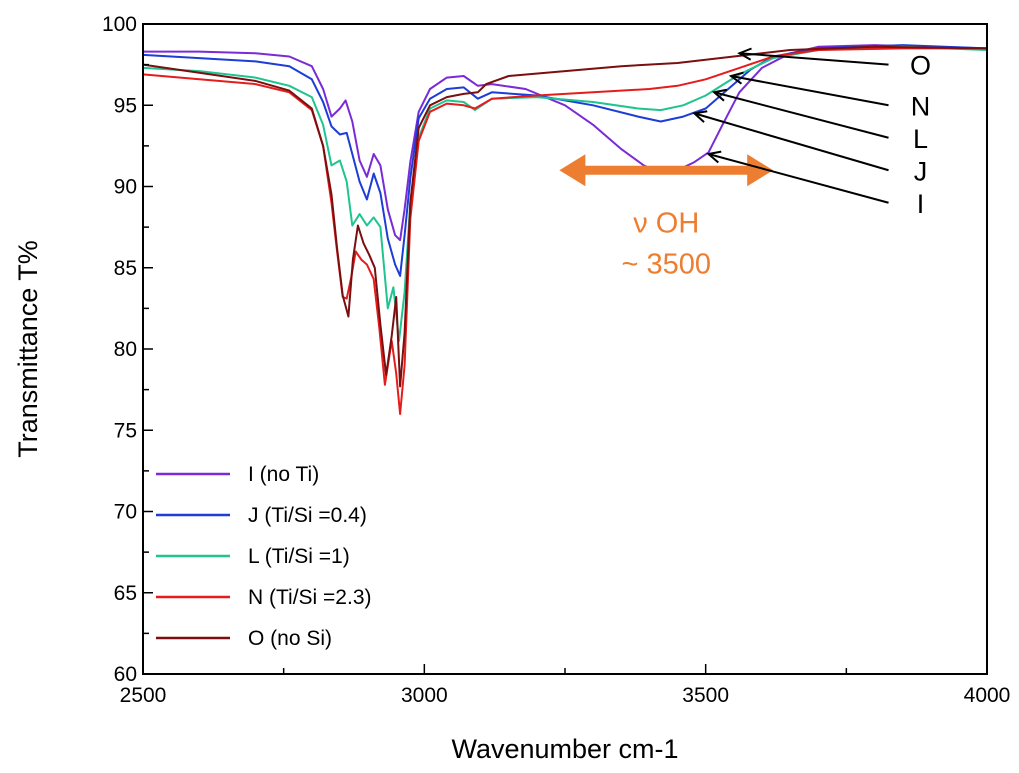 This screenshot has height=773, width=1019. I want to click on y-tick-label: 60, so click(125, 674).